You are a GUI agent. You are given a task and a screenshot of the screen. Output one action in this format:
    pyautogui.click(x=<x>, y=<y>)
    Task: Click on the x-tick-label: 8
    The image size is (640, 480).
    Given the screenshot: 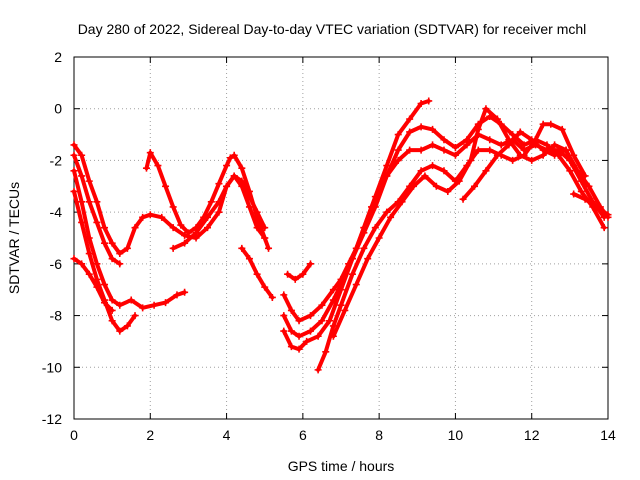 What is the action you would take?
    pyautogui.click(x=379, y=435)
    